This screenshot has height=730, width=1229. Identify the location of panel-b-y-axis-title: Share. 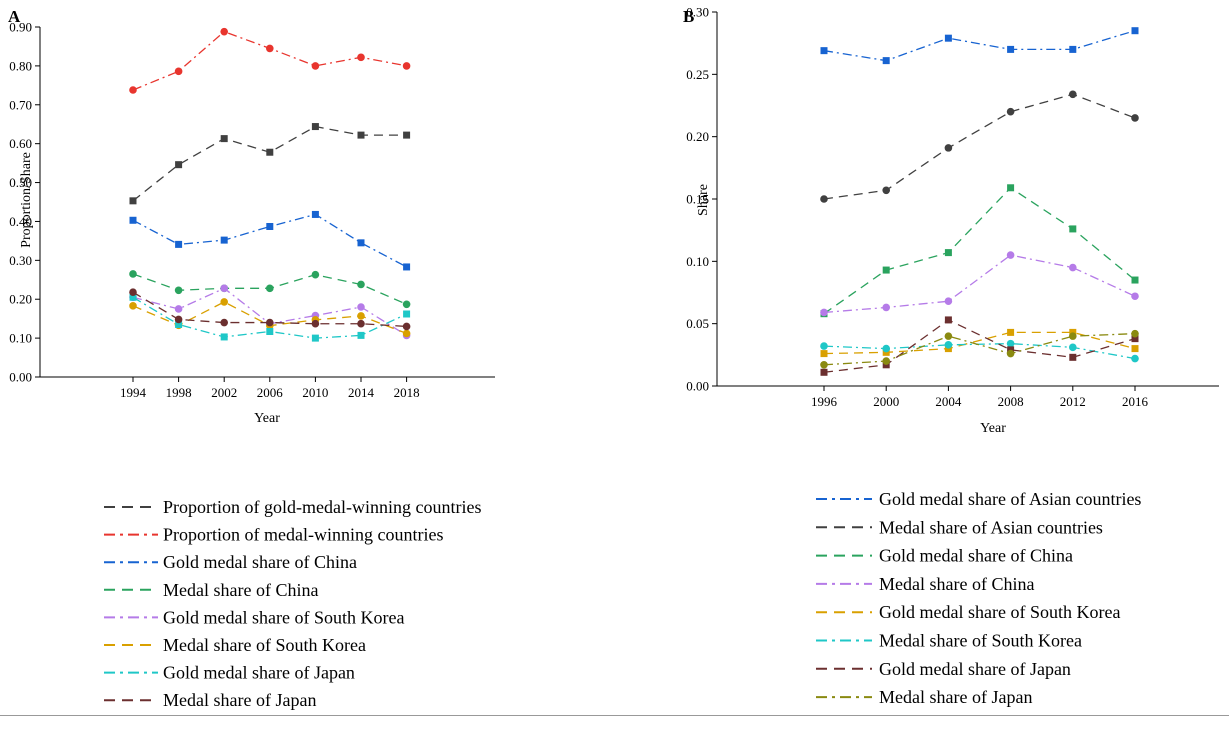
(703, 200).